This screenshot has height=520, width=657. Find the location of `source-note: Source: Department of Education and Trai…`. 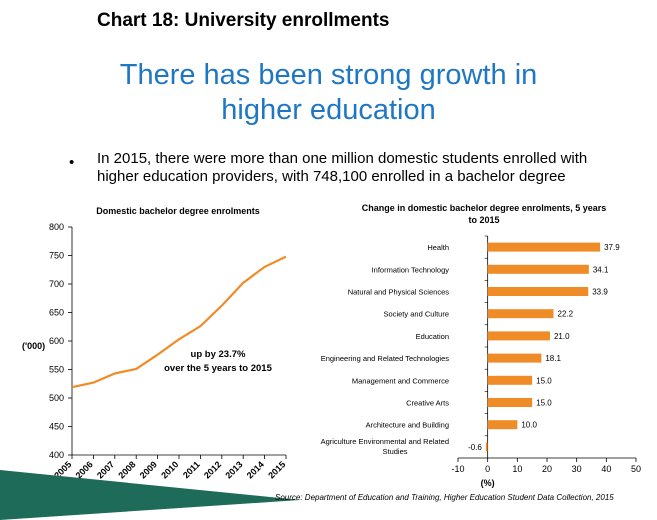

source-note: Source: Department of Education and Trai… is located at coordinates (444, 497).